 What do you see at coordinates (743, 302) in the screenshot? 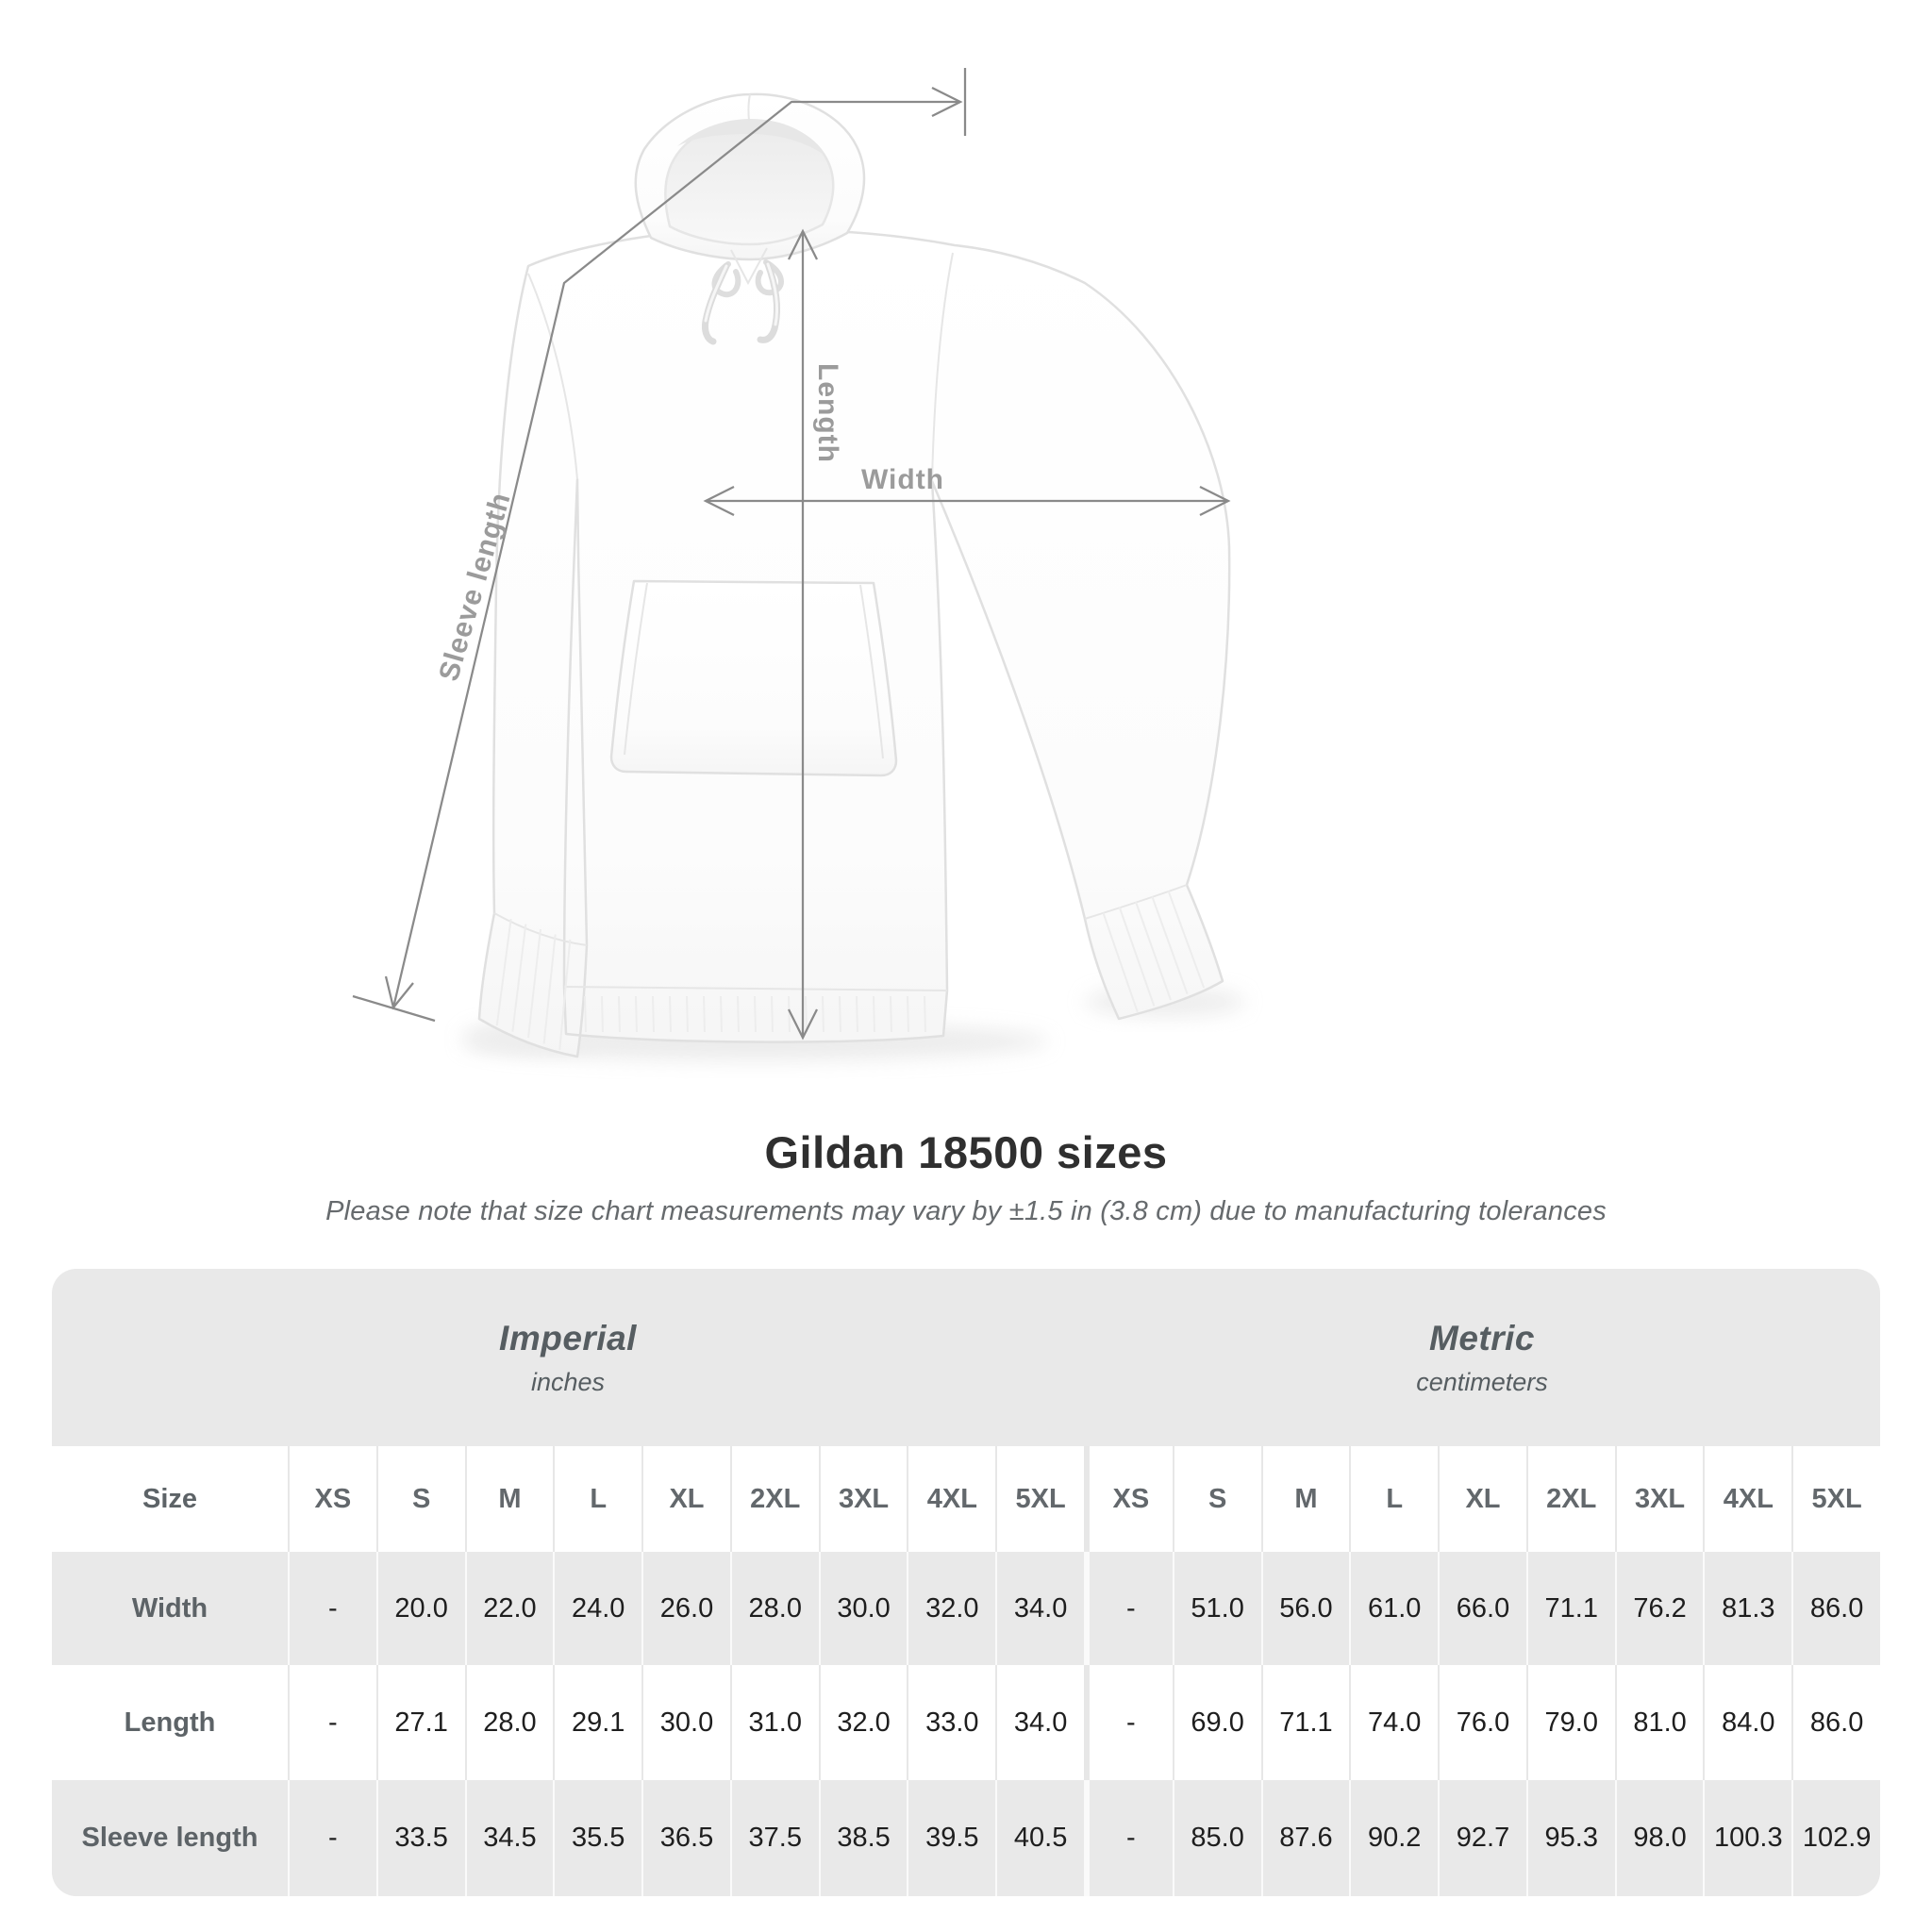
I see `hood-drawstrings` at bounding box center [743, 302].